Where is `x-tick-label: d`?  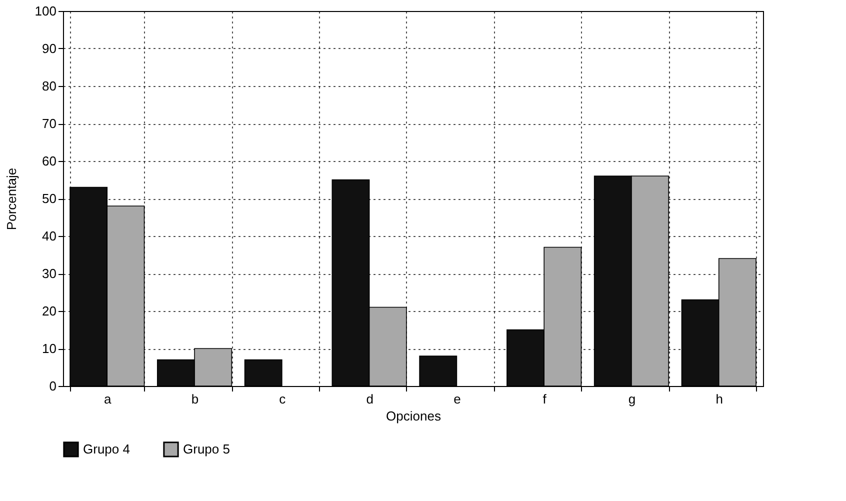
x-tick-label: d is located at coordinates (370, 399).